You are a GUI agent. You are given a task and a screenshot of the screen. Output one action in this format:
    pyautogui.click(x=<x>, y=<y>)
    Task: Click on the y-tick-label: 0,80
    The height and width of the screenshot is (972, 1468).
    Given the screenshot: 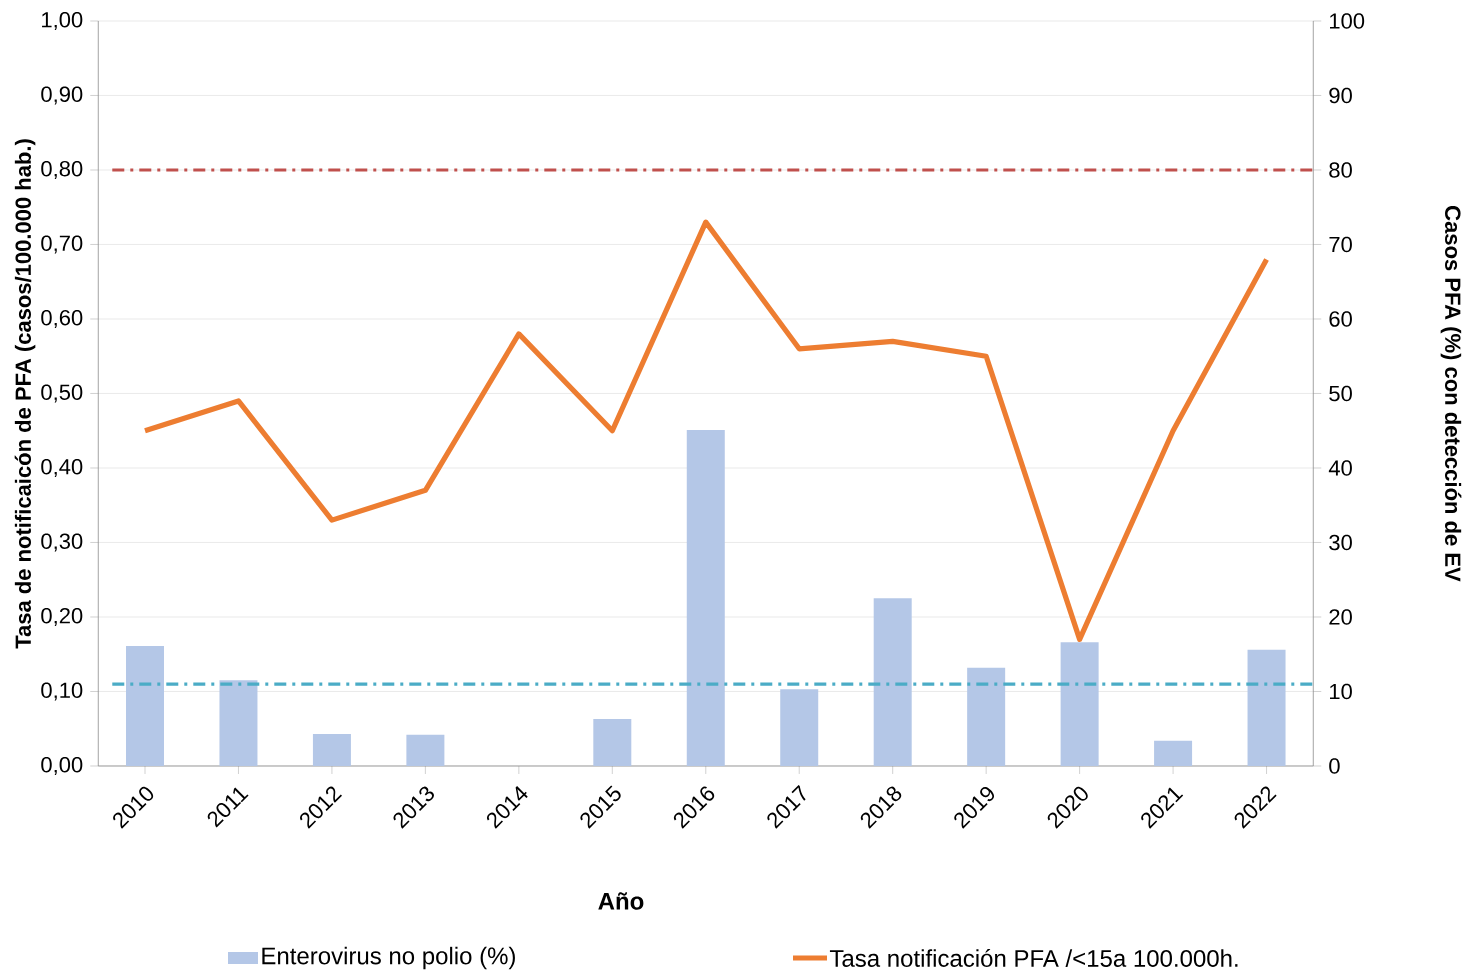 What is the action you would take?
    pyautogui.click(x=62, y=170)
    